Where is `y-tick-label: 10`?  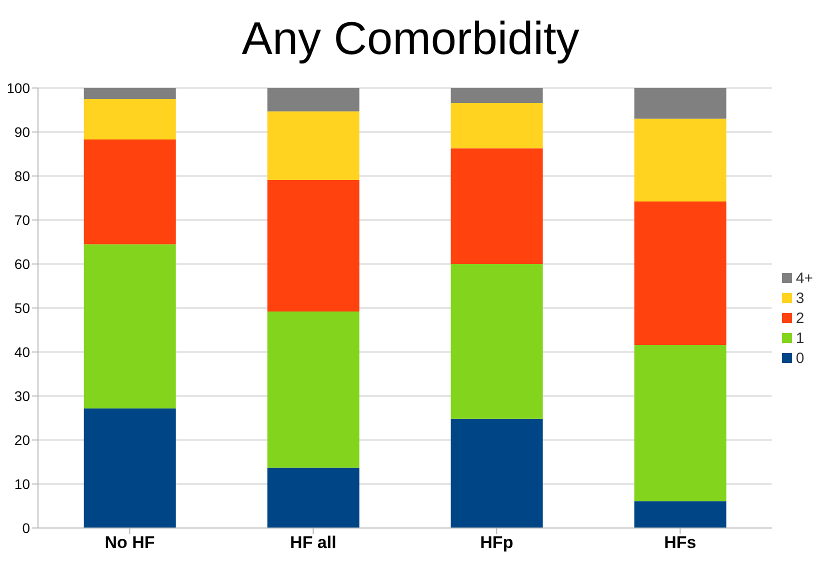
y-tick-label: 10 is located at coordinates (22, 484).